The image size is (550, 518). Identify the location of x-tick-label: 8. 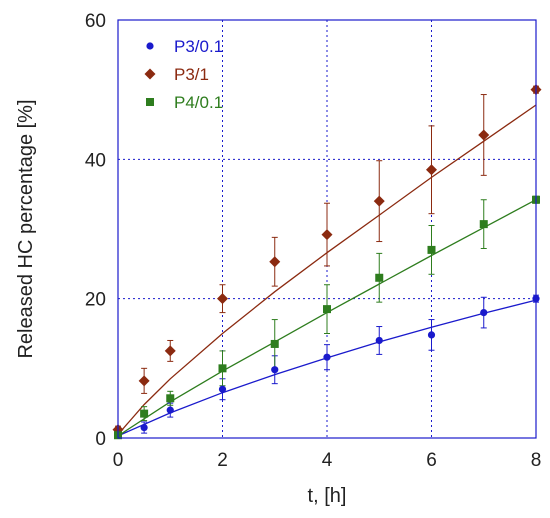
(536, 460).